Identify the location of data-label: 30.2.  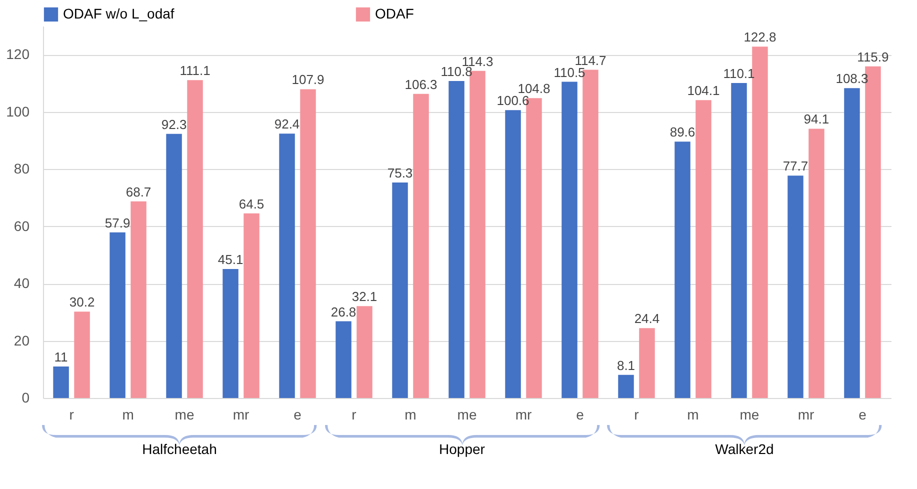
(82, 302).